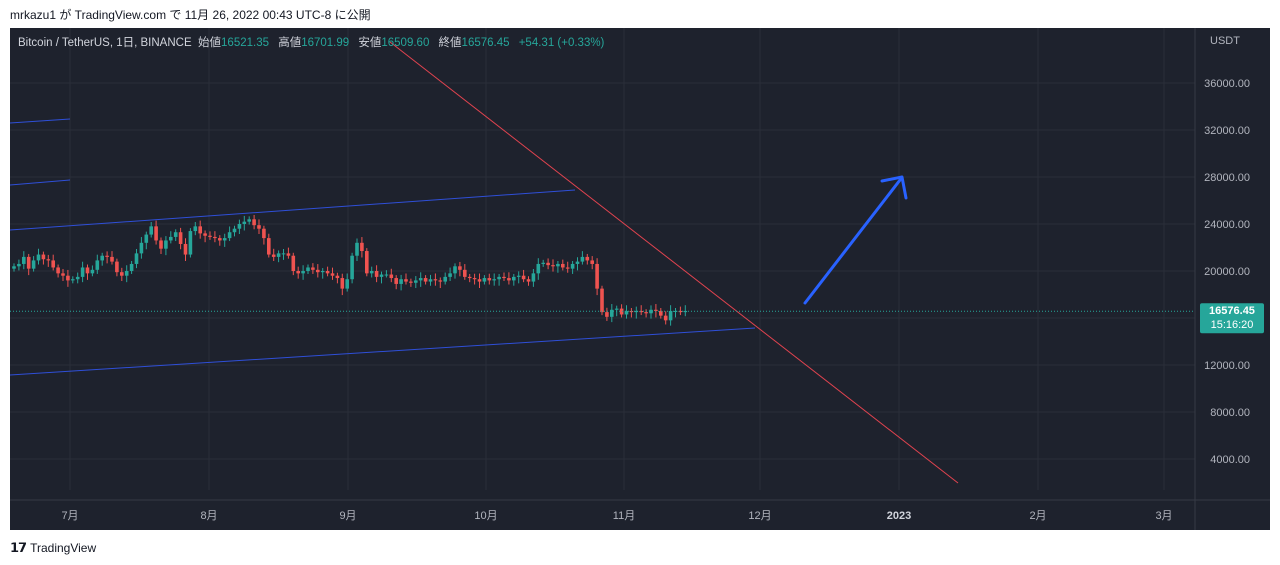 Image resolution: width=1280 pixels, height=565 pixels. Describe the element at coordinates (485, 516) in the screenshot. I see `time-tick-label: 10月` at that location.